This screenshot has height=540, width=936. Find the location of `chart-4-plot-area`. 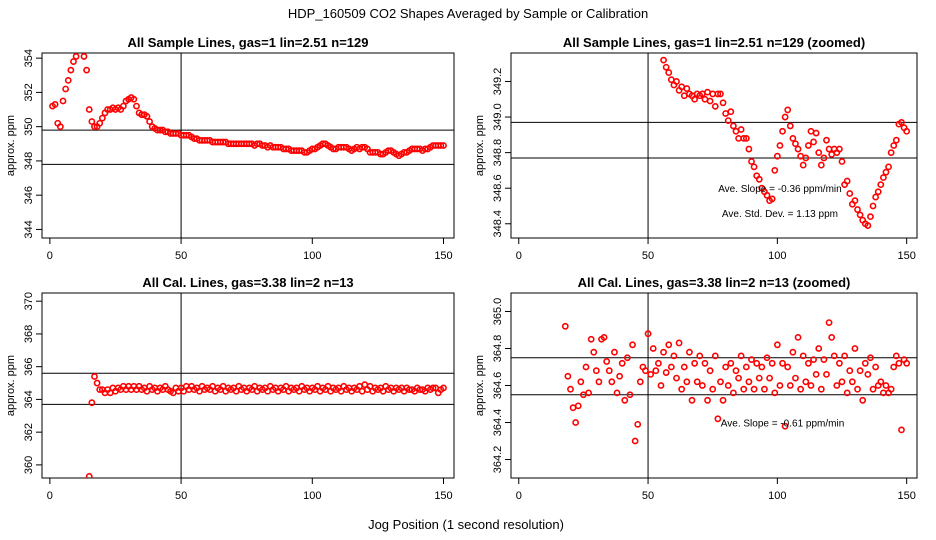

chart-4-plot-area is located at coordinates (714, 385).